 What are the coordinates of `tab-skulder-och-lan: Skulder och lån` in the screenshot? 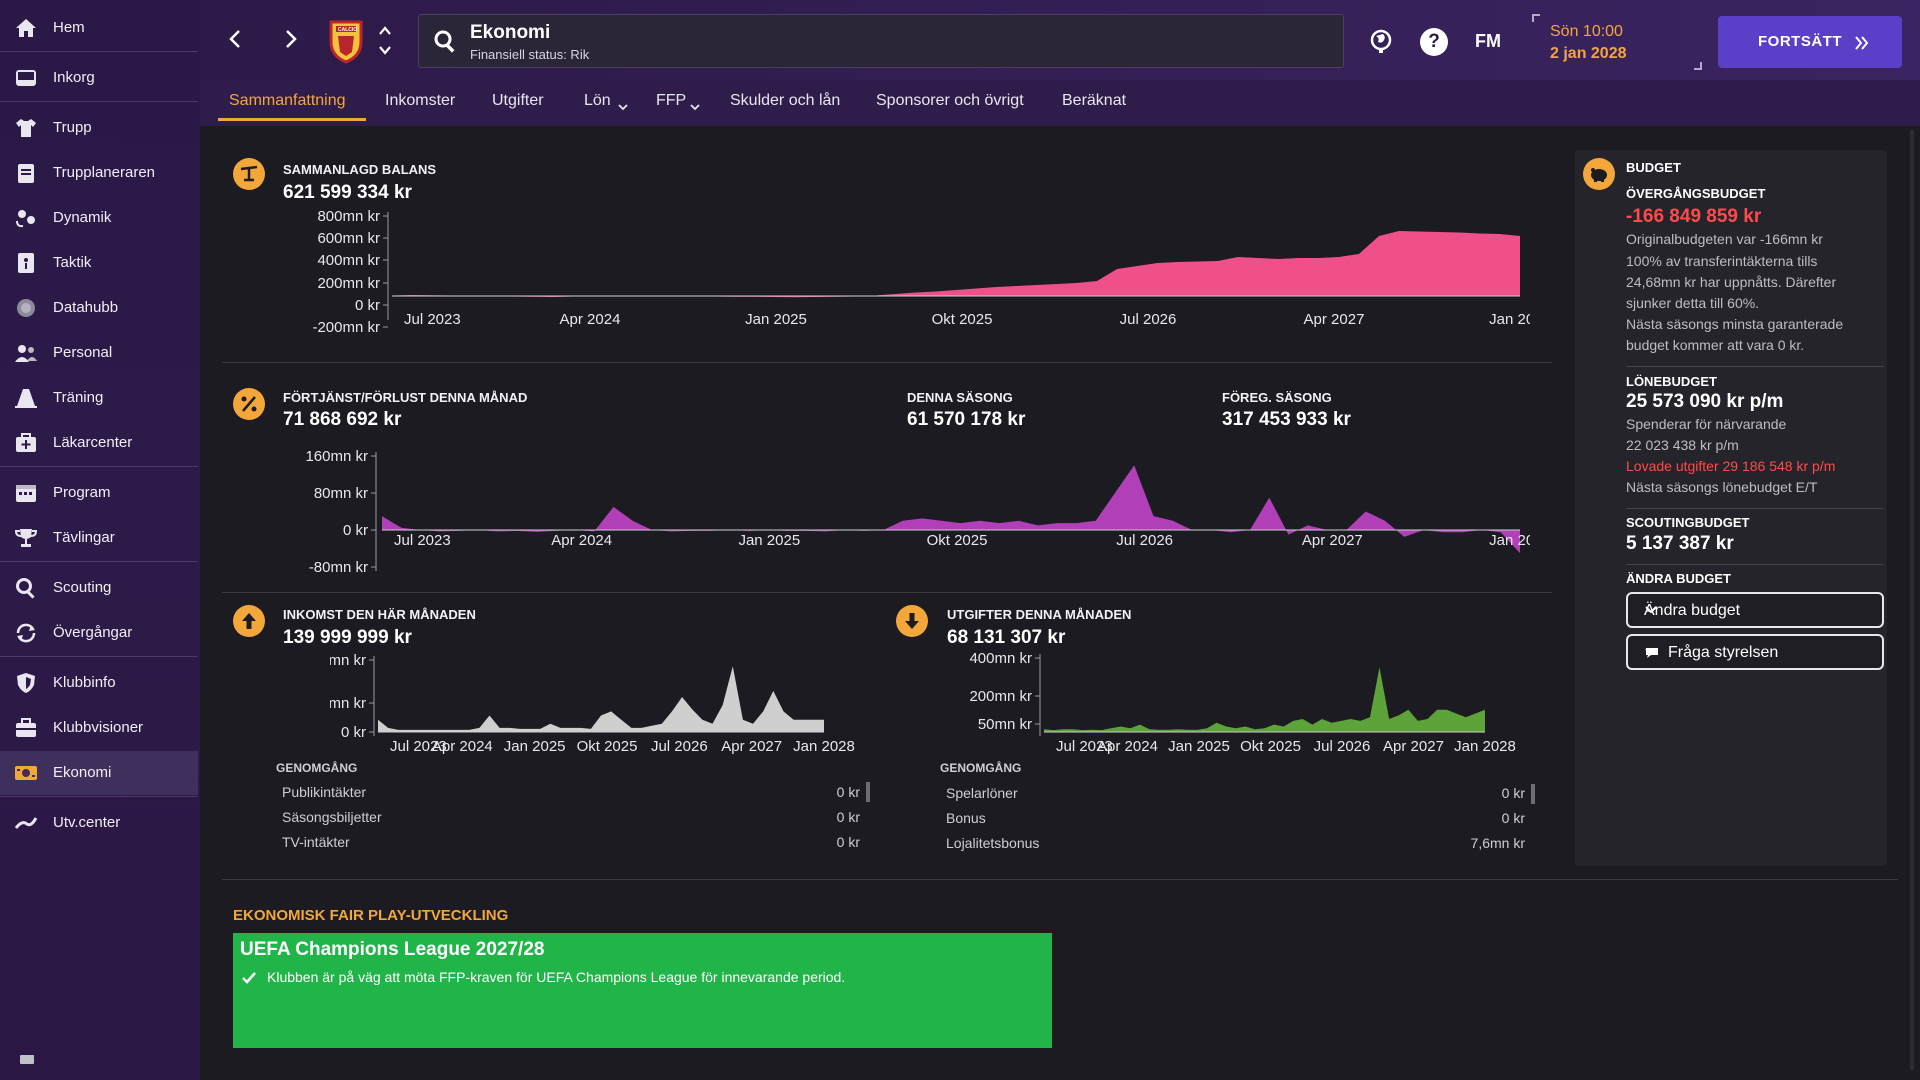 It's located at (785, 100).